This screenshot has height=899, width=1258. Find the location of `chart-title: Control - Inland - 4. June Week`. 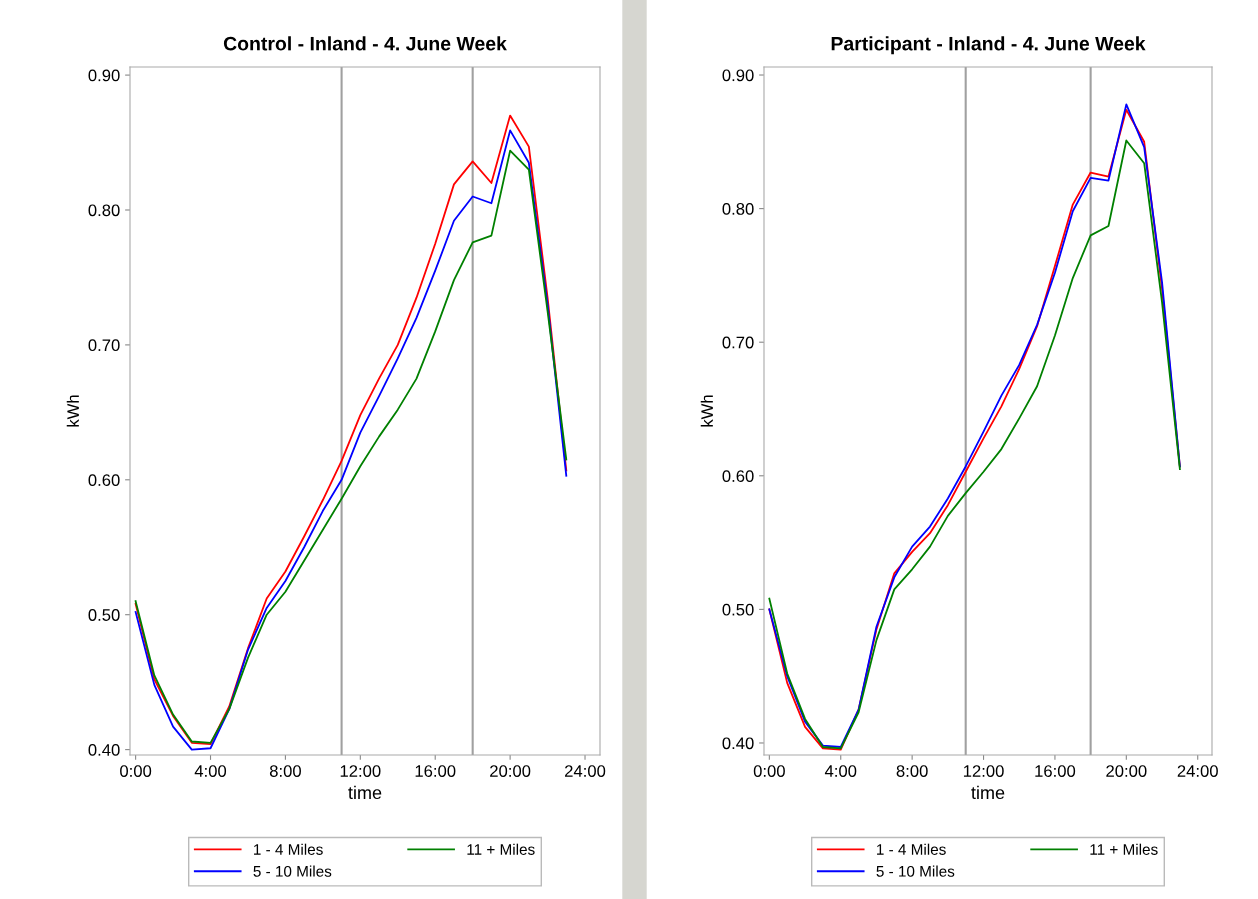

chart-title: Control - Inland - 4. June Week is located at coordinates (365, 43).